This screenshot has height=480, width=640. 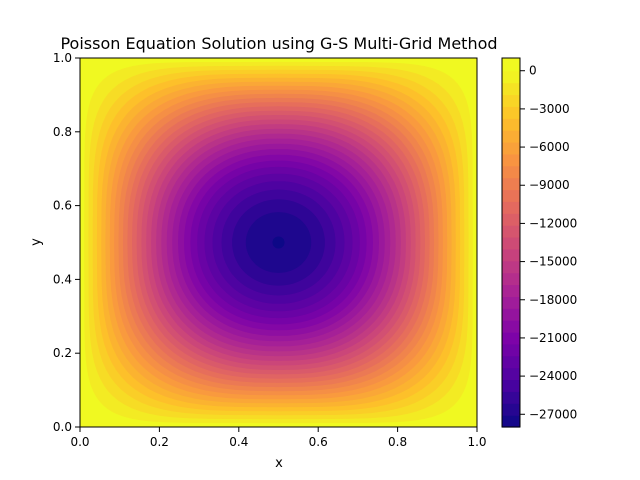 What do you see at coordinates (553, 338) in the screenshot?
I see `colorbar-tick-label: −21000` at bounding box center [553, 338].